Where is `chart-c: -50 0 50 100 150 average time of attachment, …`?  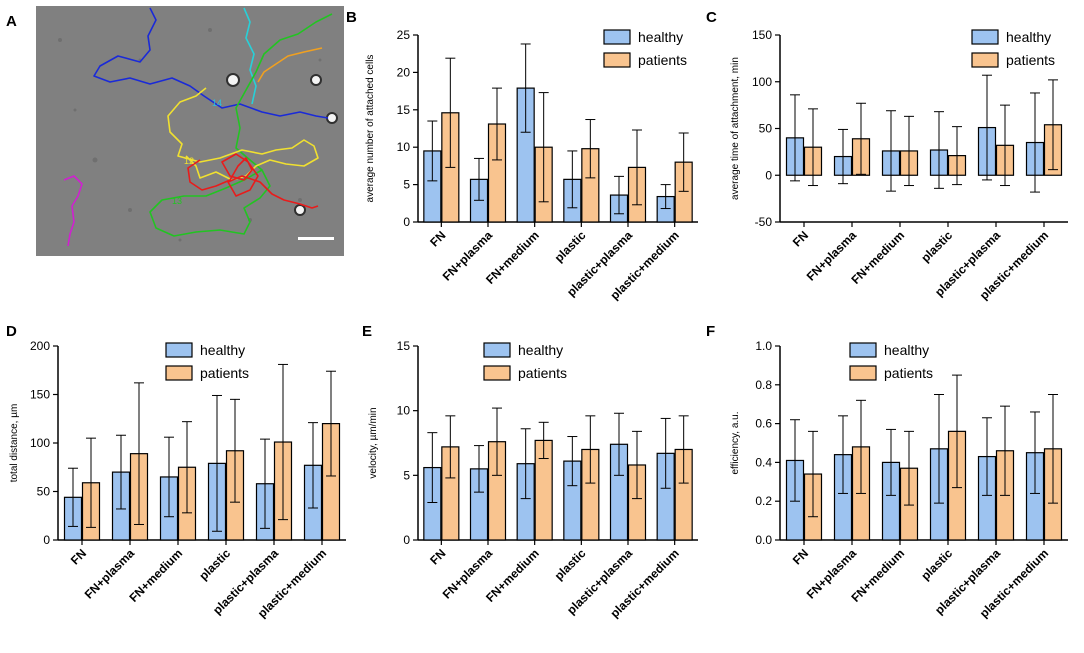
chart-c: -50 0 50 100 150 average time of attachment, … is located at coordinates (899, 165).